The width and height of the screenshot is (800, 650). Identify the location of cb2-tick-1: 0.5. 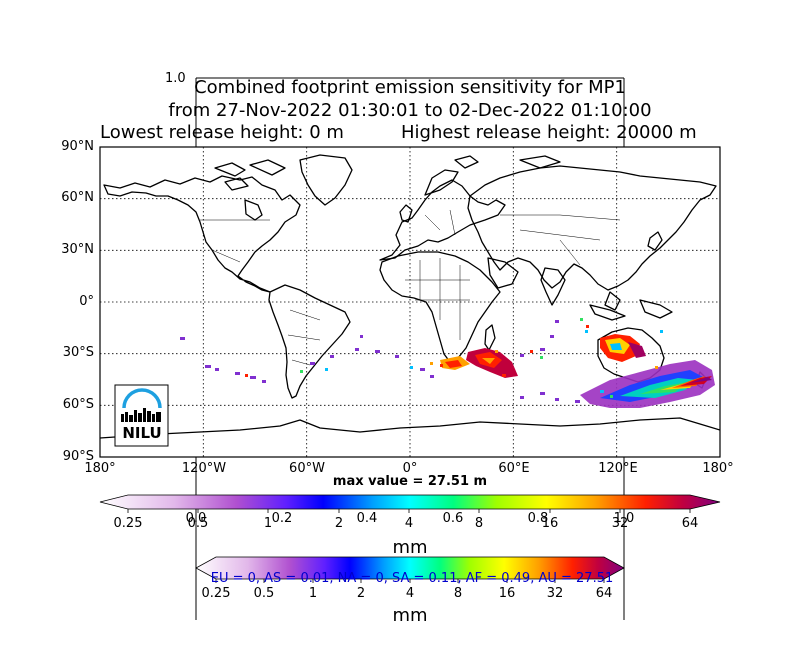
(264, 593).